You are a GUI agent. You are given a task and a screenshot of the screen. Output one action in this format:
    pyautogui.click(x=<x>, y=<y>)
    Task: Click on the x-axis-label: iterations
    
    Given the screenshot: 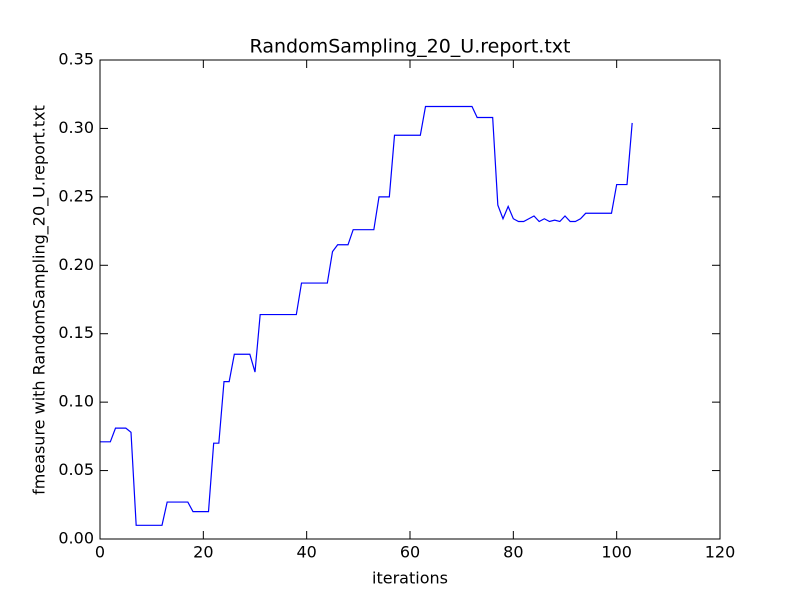 What is the action you would take?
    pyautogui.click(x=410, y=578)
    